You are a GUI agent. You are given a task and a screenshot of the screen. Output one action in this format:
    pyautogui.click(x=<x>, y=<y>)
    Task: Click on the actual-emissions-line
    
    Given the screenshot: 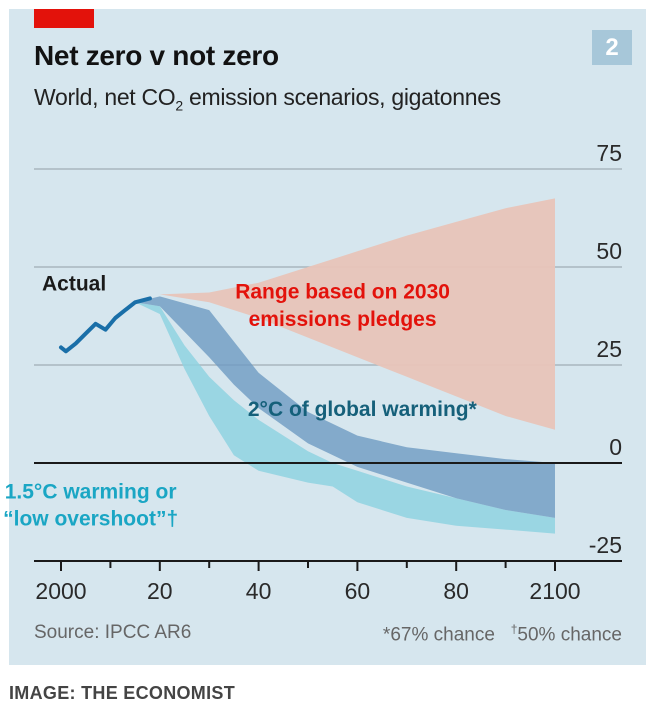 What is the action you would take?
    pyautogui.click(x=105, y=325)
    